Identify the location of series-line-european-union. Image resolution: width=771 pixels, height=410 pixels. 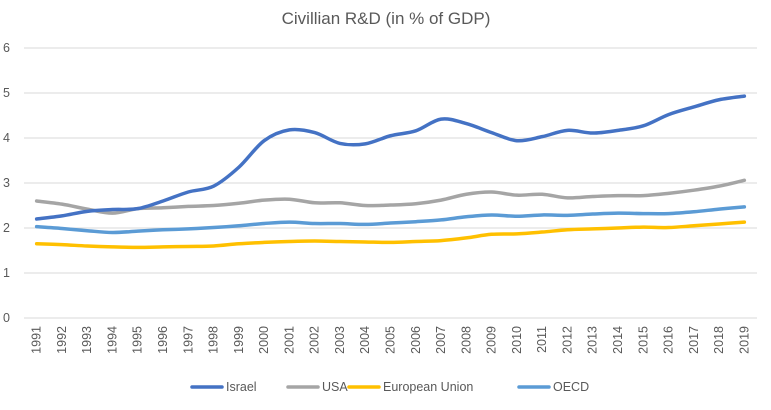
(390, 235).